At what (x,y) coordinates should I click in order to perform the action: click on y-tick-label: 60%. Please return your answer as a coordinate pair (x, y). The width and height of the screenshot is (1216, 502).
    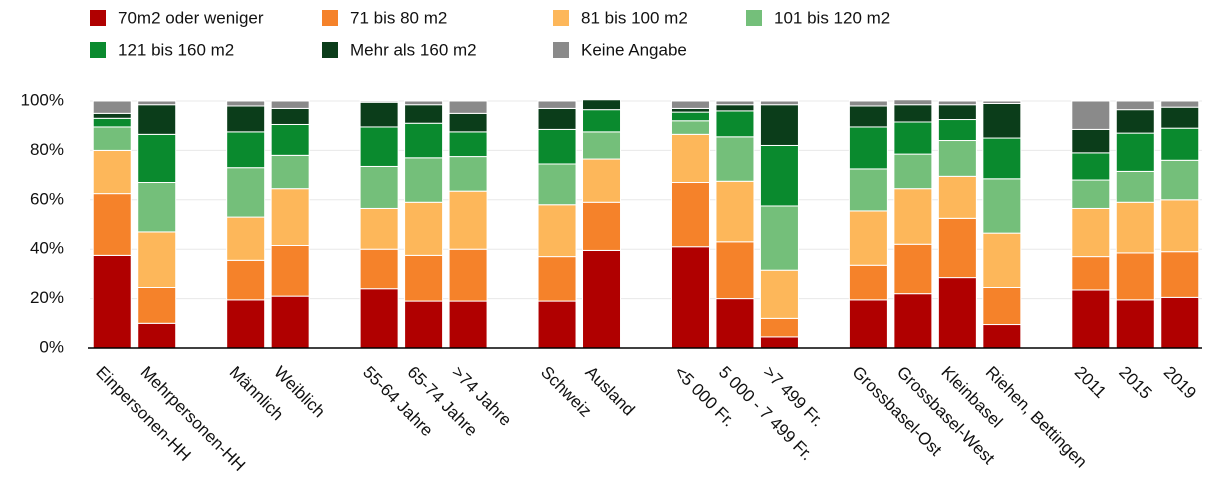
    Looking at the image, I should click on (47, 198).